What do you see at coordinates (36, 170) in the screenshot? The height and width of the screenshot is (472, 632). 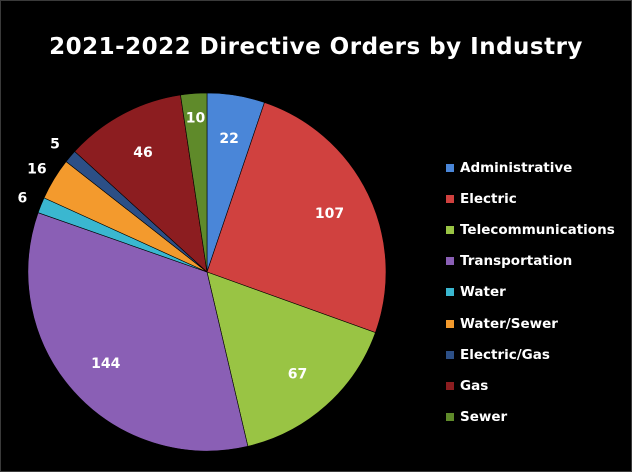 I see `data-label-water-sewer: 16` at bounding box center [36, 170].